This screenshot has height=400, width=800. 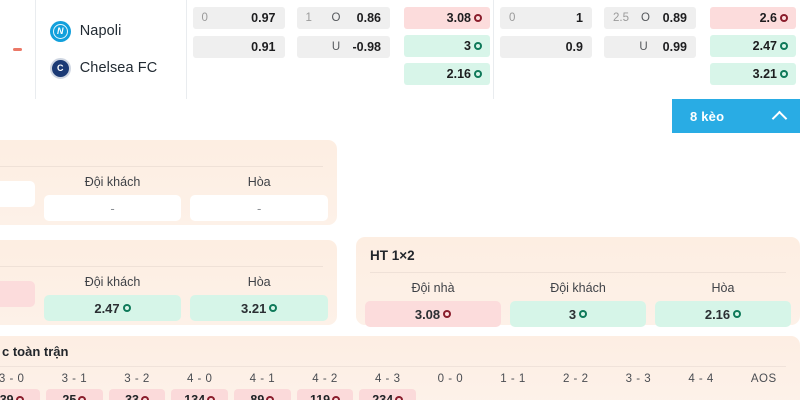 I want to click on score-odds-box: 134, so click(x=200, y=394).